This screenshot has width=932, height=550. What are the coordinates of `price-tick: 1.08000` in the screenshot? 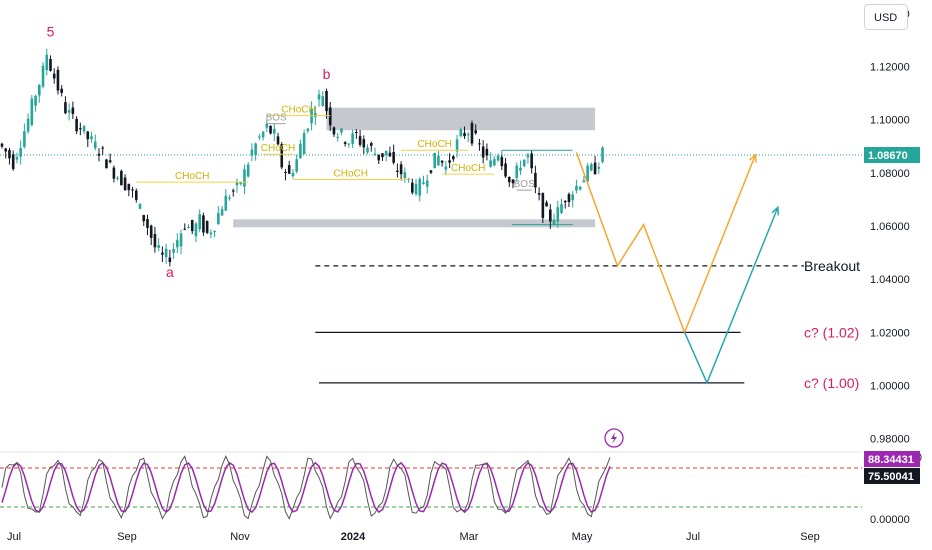 It's located at (890, 174).